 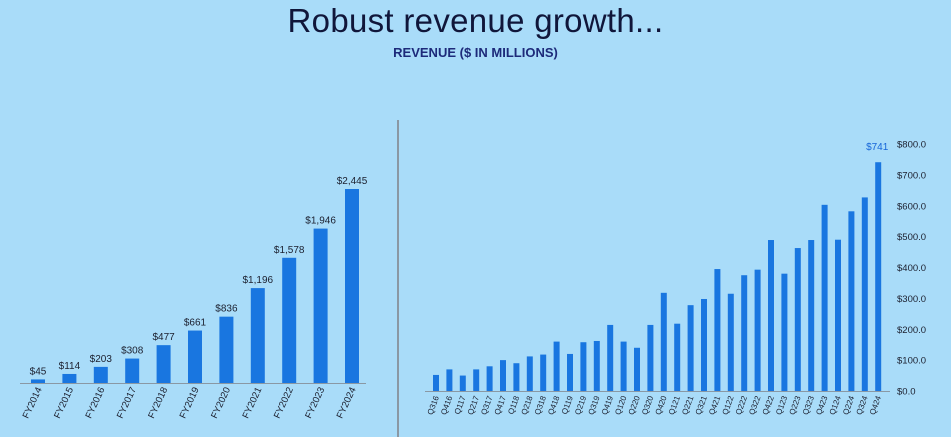 What do you see at coordinates (132, 351) in the screenshot?
I see `data-label-fy2017: $308` at bounding box center [132, 351].